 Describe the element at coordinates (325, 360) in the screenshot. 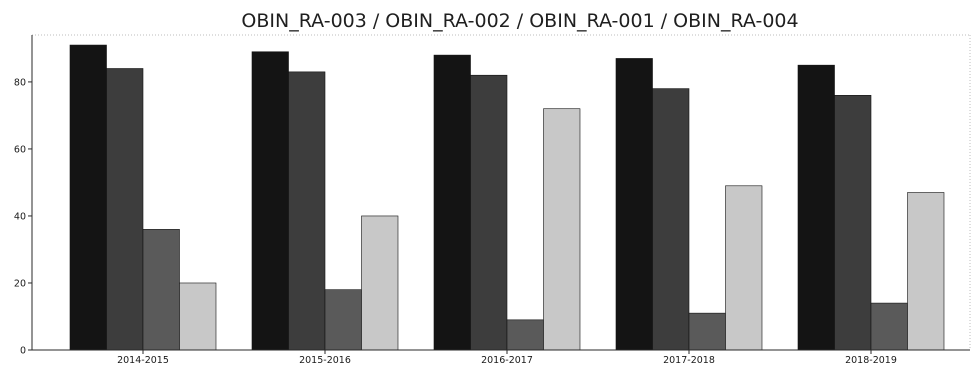

I see `x-tick-label-2015-2016: 2015-2016` at that location.